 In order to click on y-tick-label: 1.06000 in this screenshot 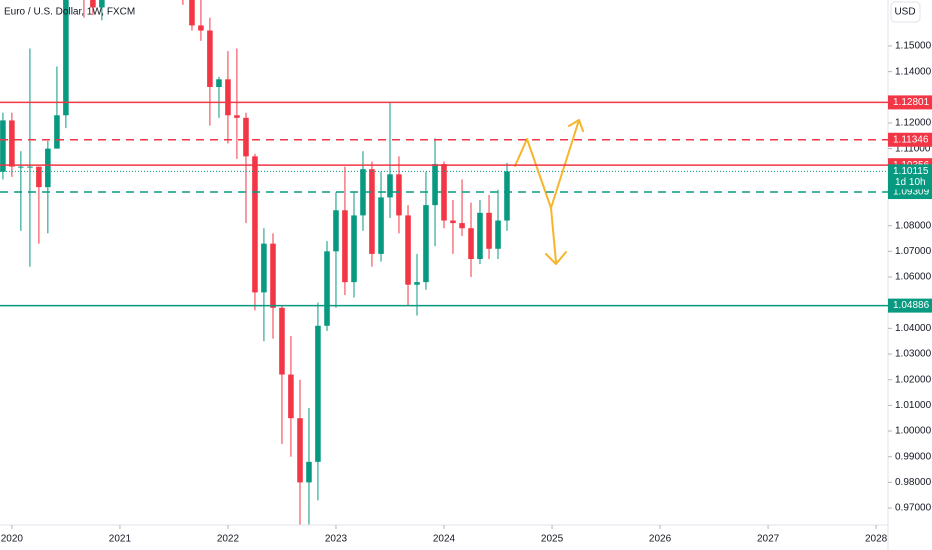, I will do `click(913, 277)`.